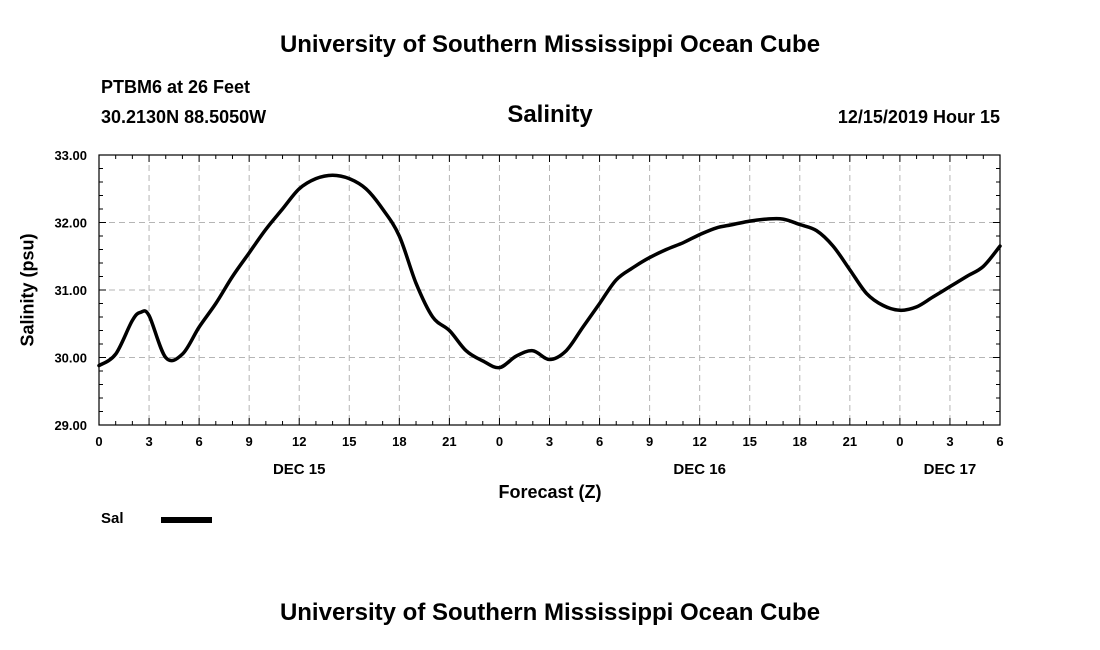 This screenshot has width=1100, height=650. I want to click on issued-datetime-label: 12/15/2019 Hour 15, so click(918, 117).